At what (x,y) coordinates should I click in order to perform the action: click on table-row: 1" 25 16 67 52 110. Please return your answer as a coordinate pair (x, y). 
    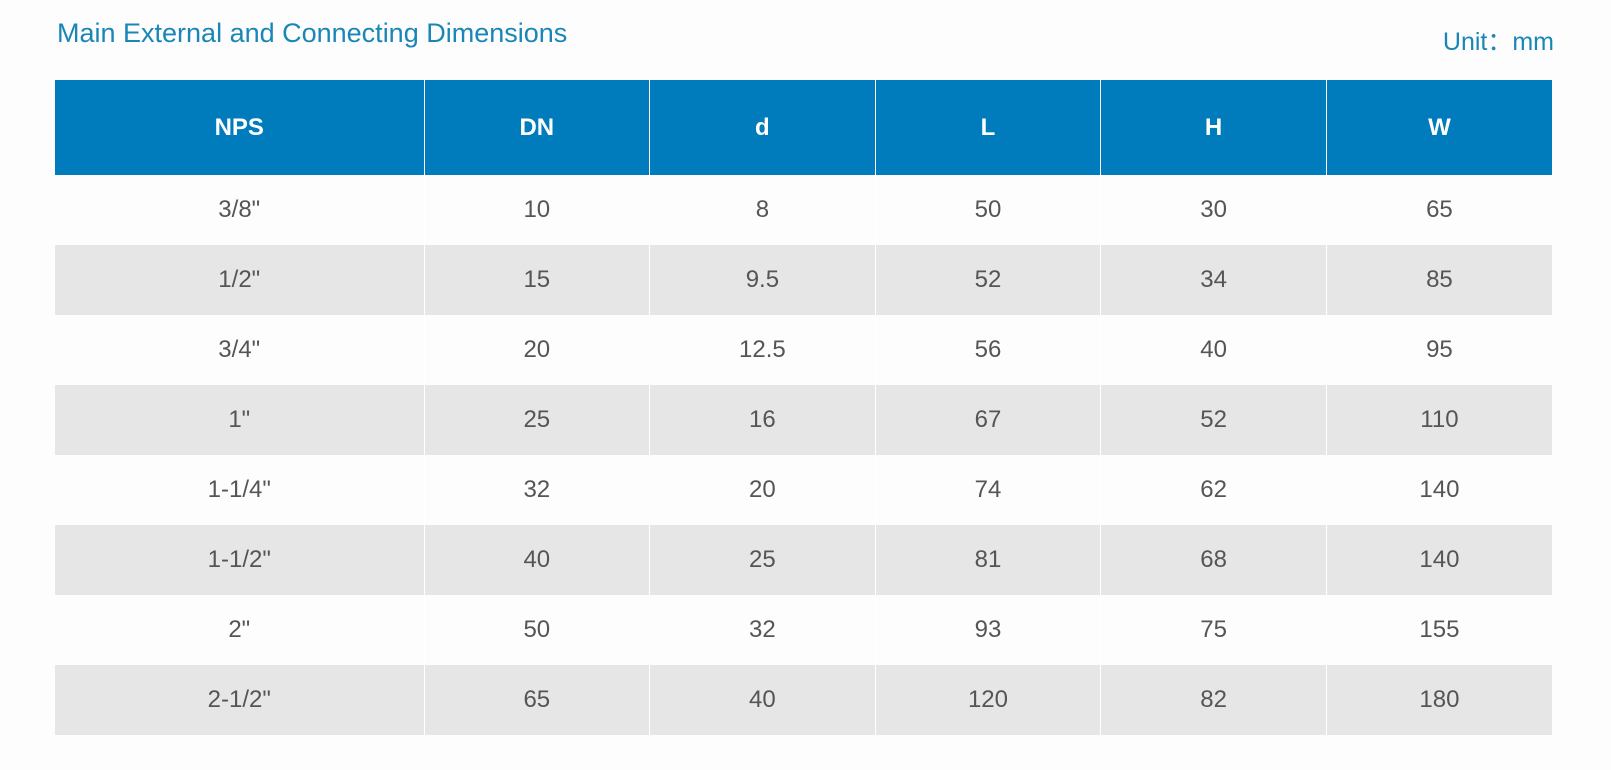
    Looking at the image, I should click on (803, 420).